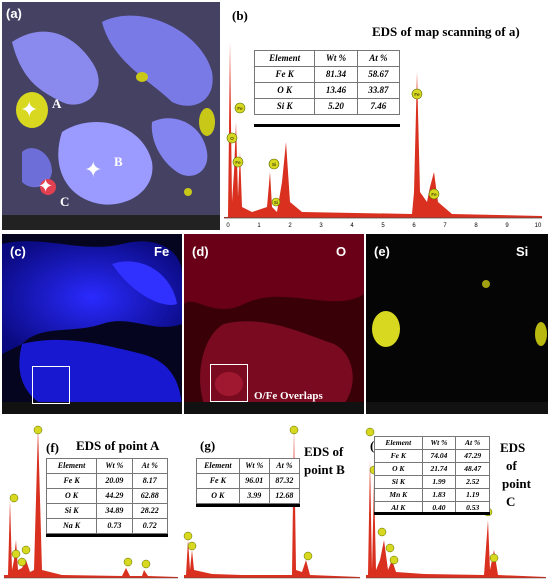 The width and height of the screenshot is (550, 581). Describe the element at coordinates (445, 226) in the screenshot. I see `axis-tick-label: 7` at that location.